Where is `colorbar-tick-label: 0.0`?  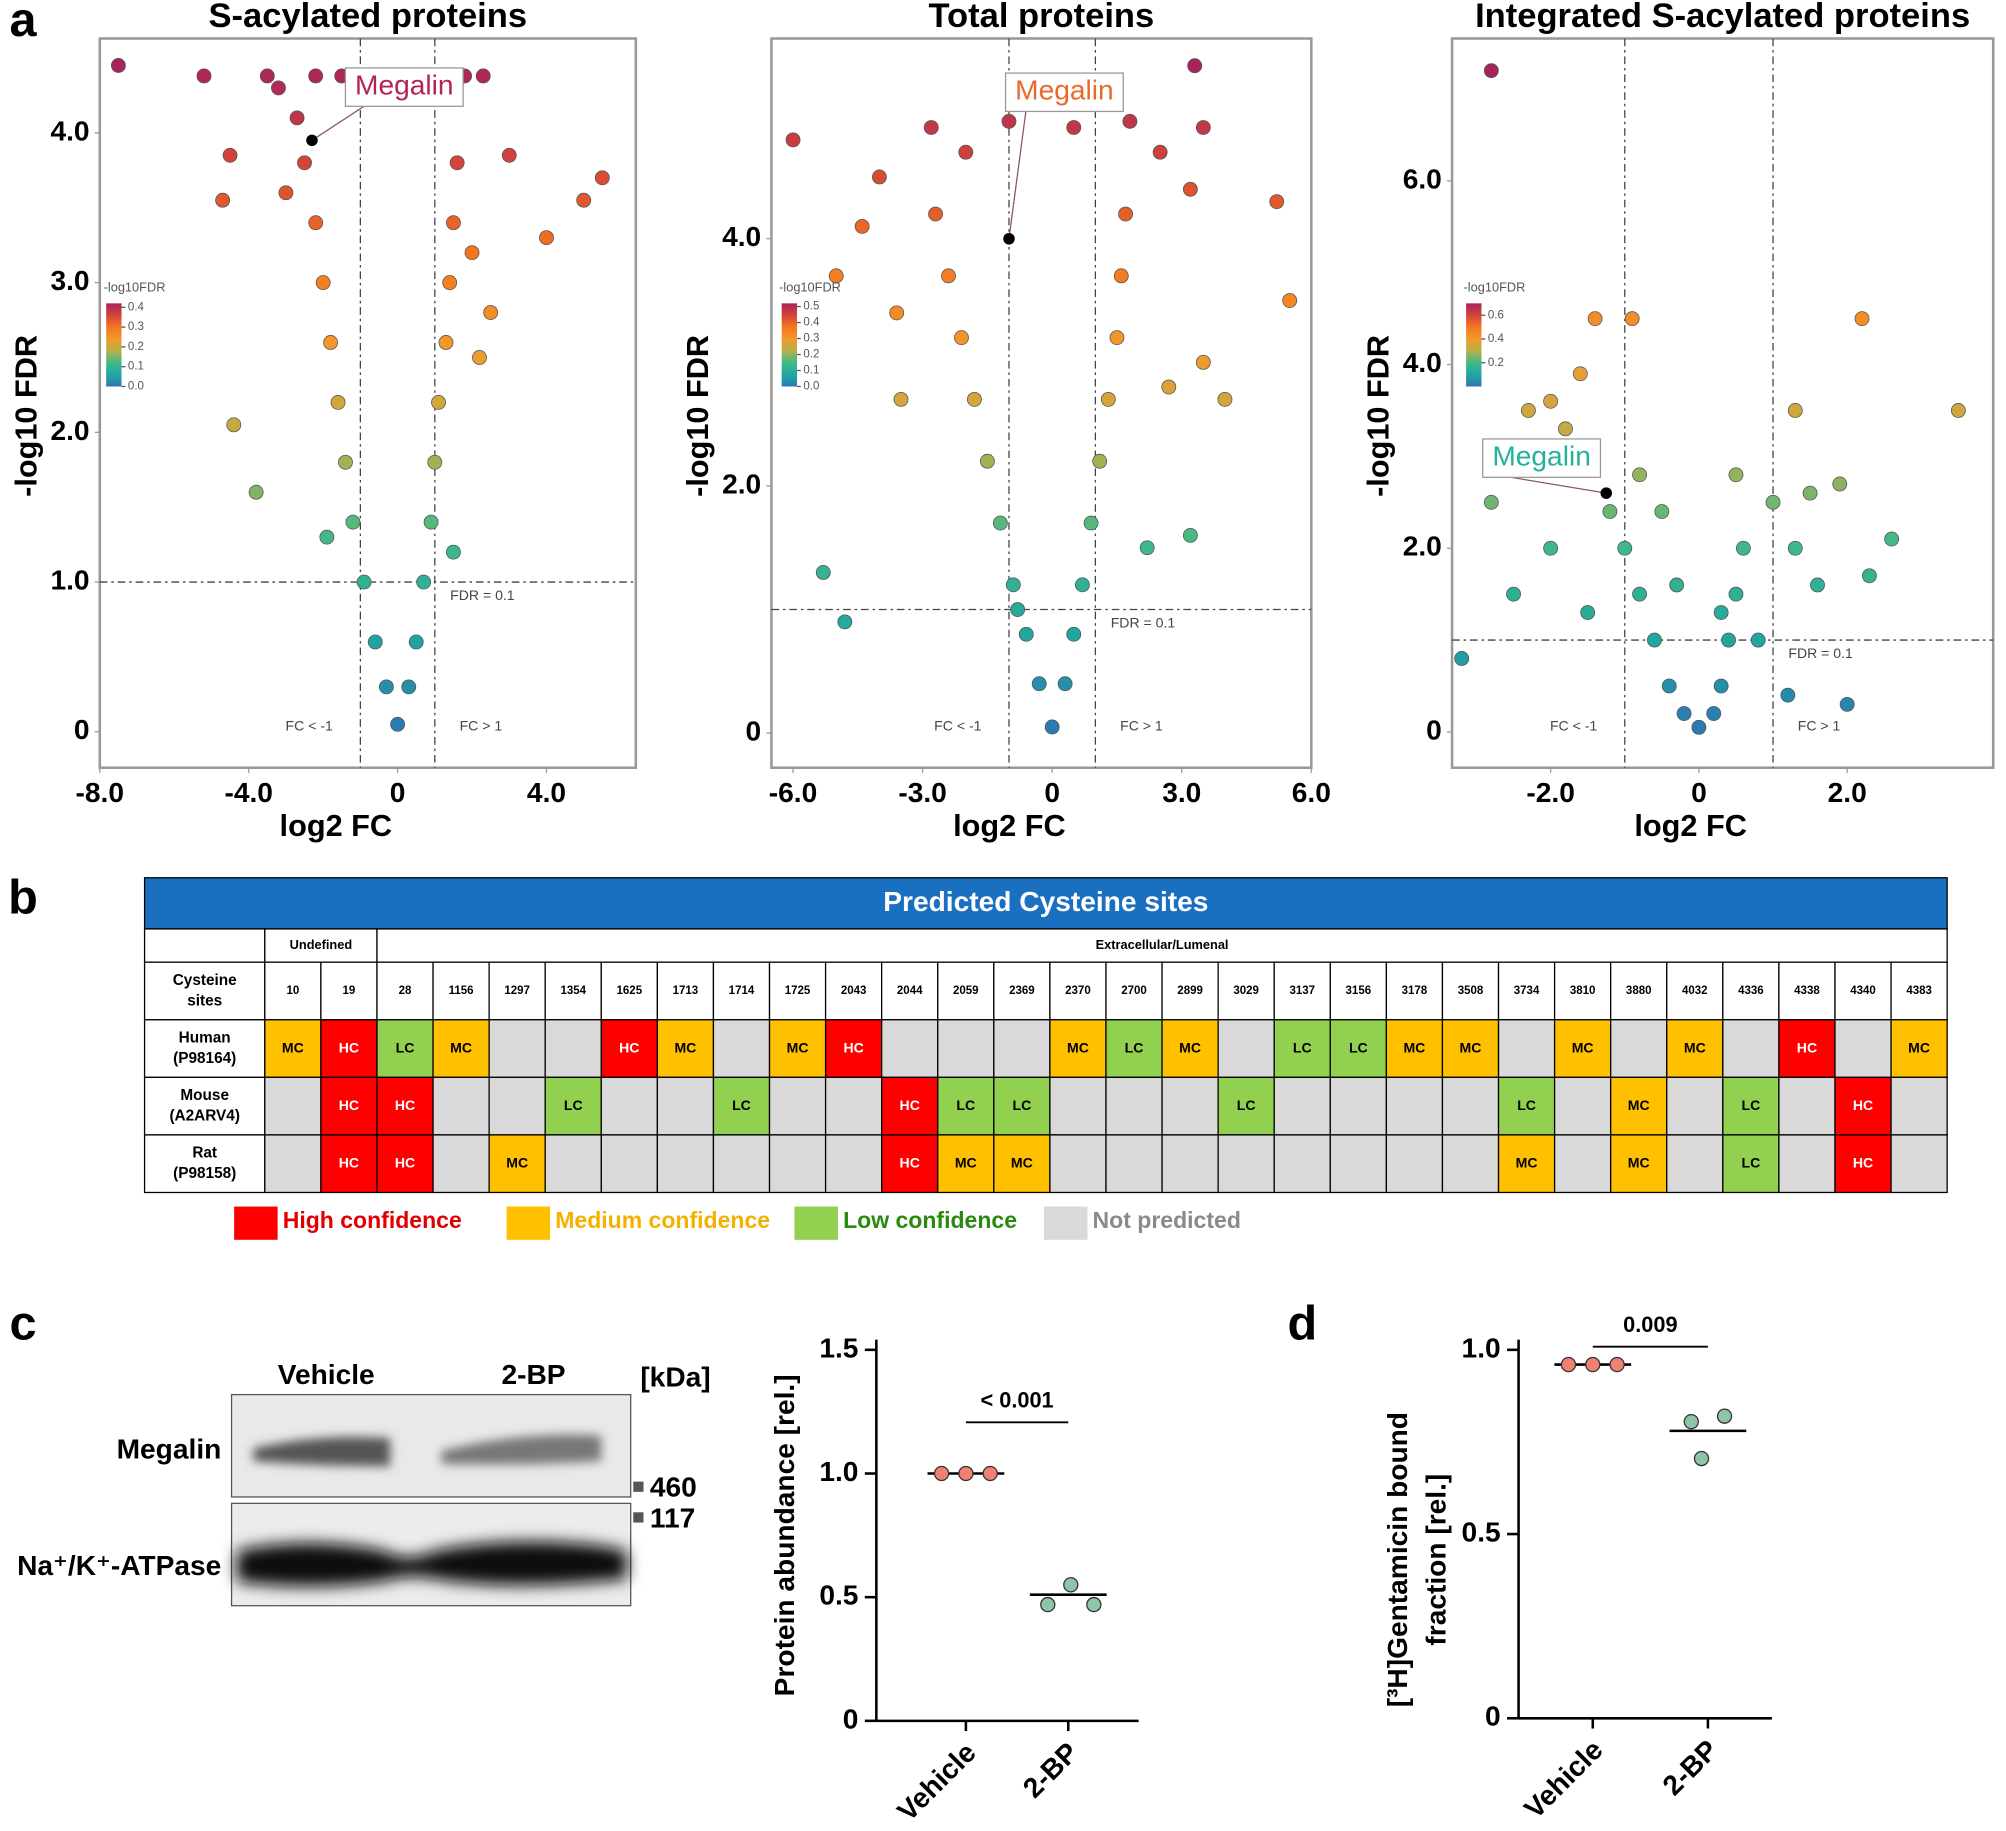
colorbar-tick-label: 0.0 is located at coordinates (811, 387).